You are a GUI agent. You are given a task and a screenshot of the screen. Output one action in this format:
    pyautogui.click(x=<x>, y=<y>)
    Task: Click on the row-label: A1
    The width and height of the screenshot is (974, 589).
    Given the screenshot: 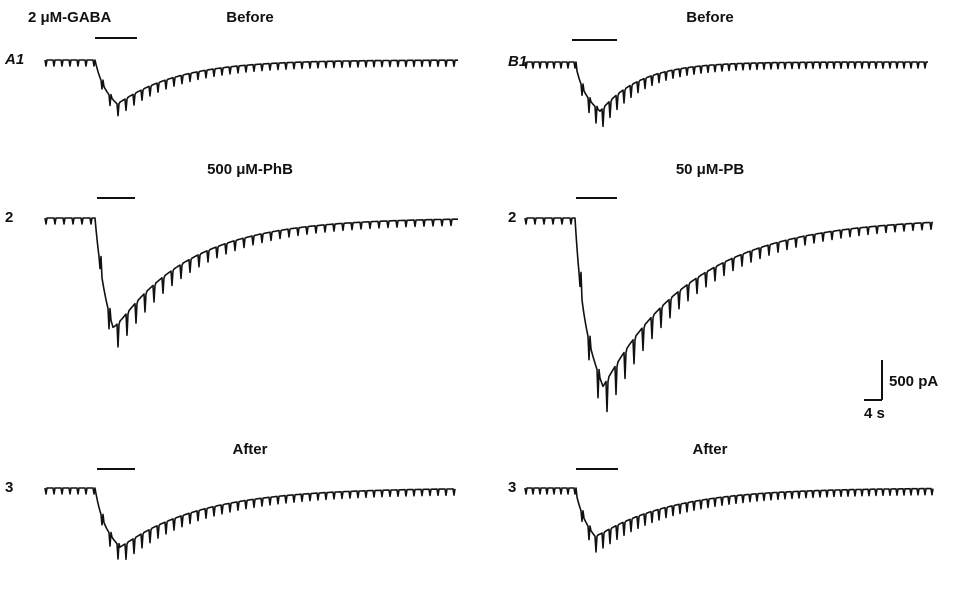 What is the action you would take?
    pyautogui.click(x=14, y=59)
    